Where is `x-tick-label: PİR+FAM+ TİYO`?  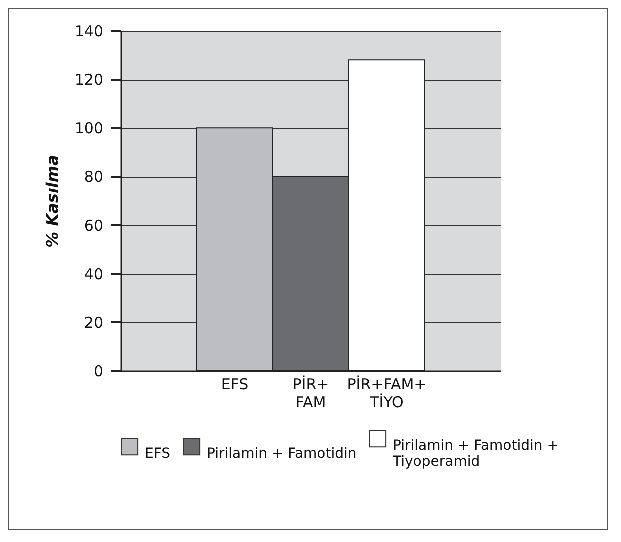 x-tick-label: PİR+FAM+ TİYO is located at coordinates (387, 394).